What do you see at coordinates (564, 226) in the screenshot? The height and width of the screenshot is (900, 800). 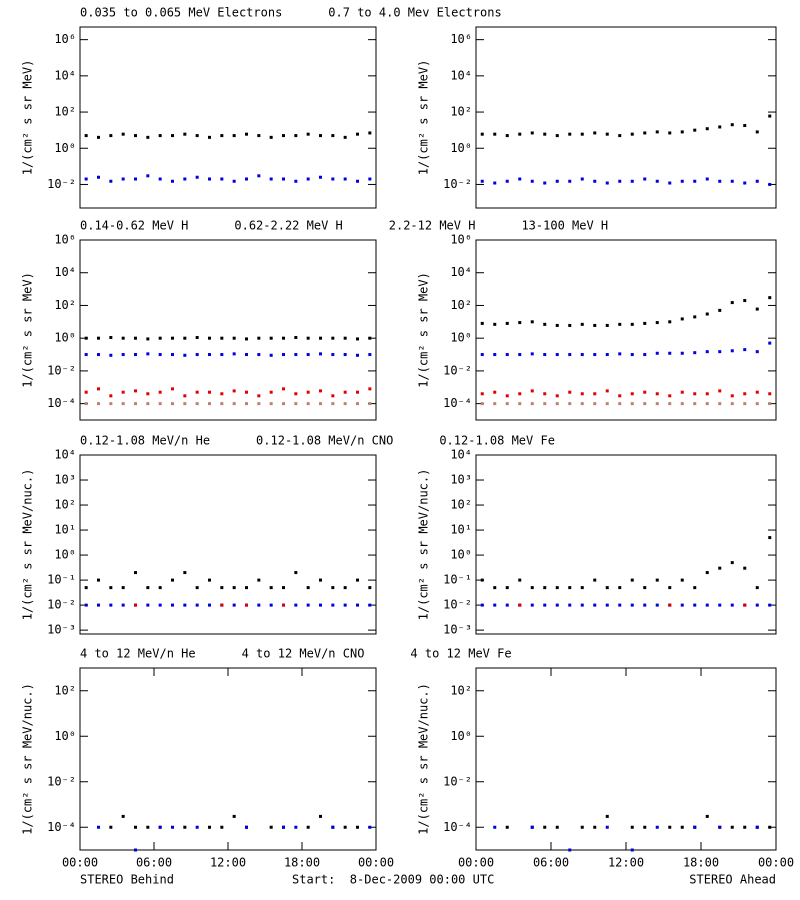 I see `legend-entry: 13-100 MeV H` at bounding box center [564, 226].